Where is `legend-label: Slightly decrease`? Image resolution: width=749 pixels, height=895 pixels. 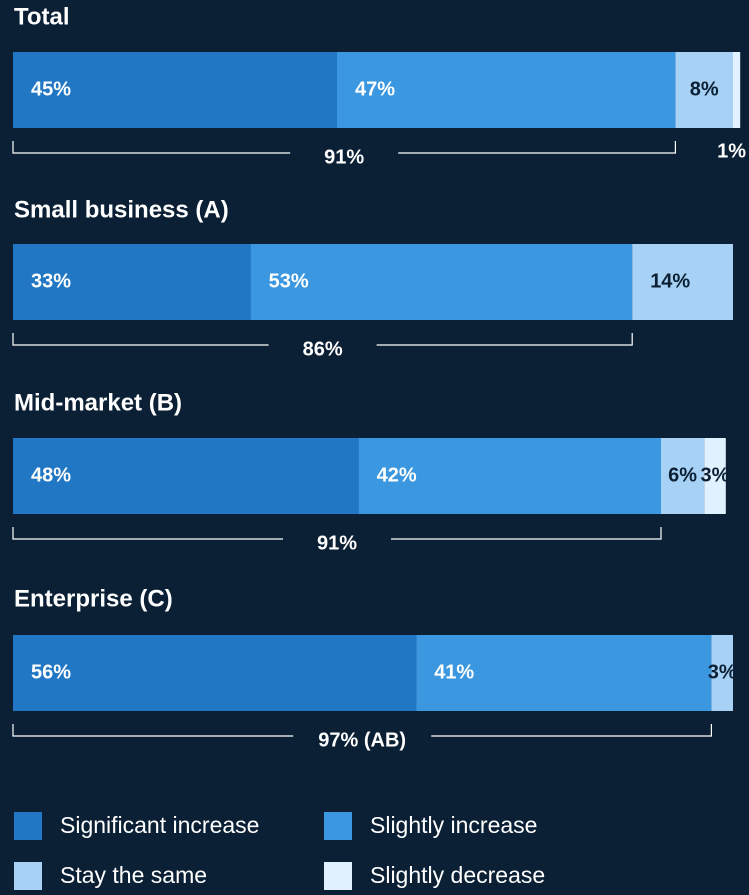 legend-label: Slightly decrease is located at coordinates (457, 875).